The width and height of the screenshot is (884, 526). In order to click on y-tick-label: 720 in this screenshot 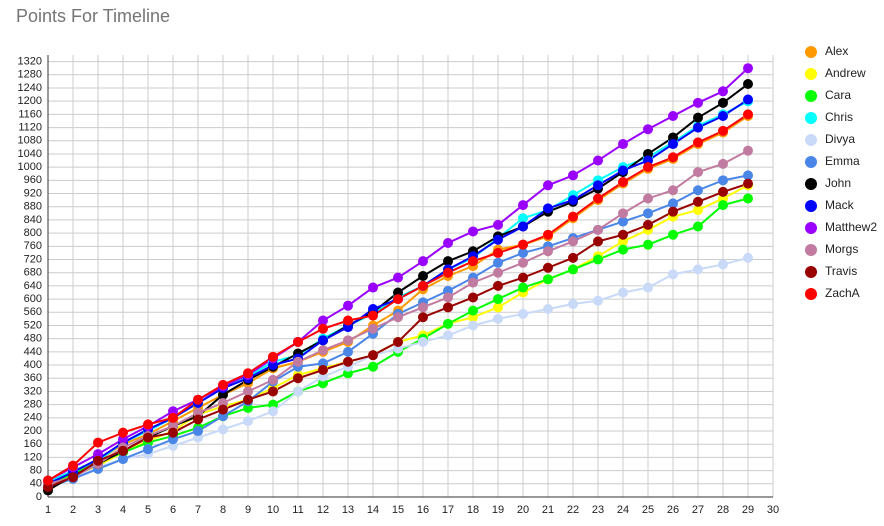, I will do `click(33, 259)`.